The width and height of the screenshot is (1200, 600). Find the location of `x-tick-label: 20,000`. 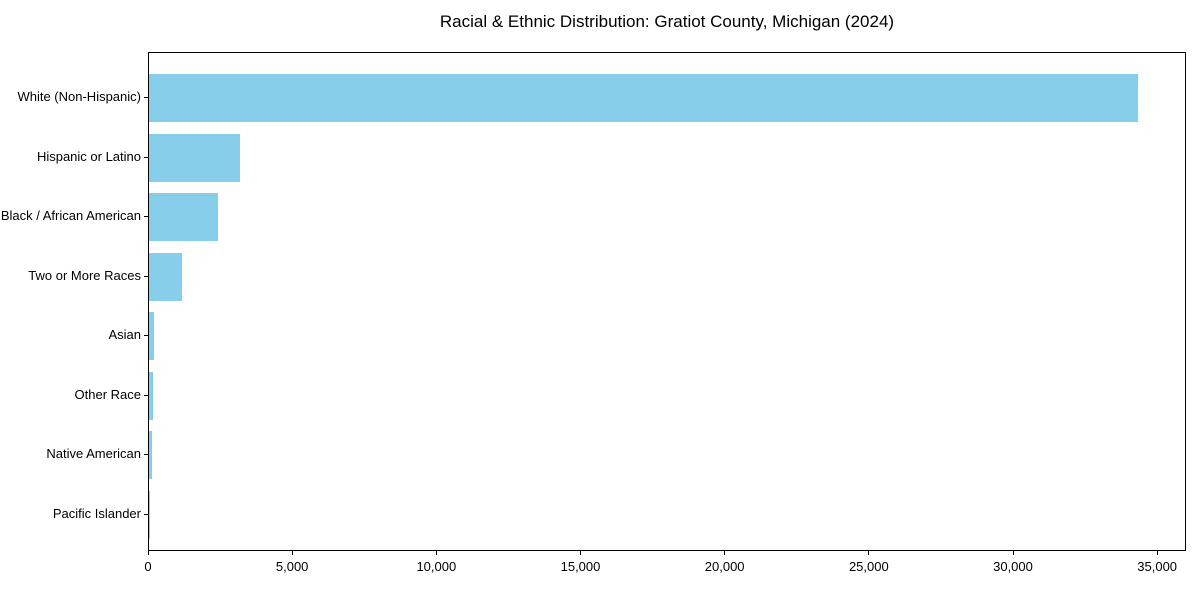

x-tick-label: 20,000 is located at coordinates (724, 566).